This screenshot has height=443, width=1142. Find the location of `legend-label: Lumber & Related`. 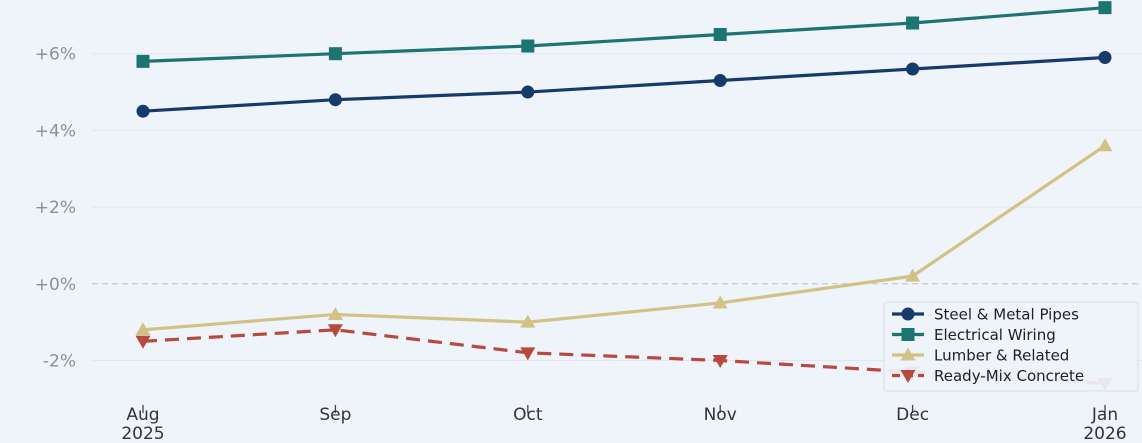

legend-label: Lumber & Related is located at coordinates (1001, 356).